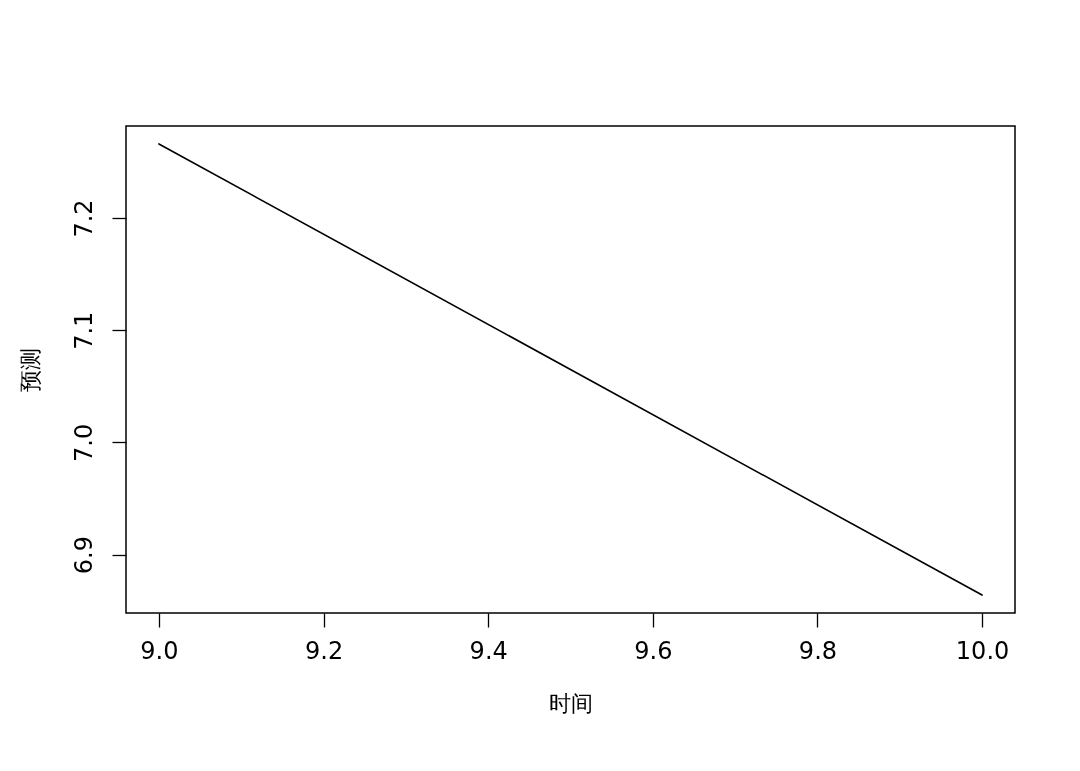  What do you see at coordinates (83, 330) in the screenshot?
I see `y-tick-label: 7.1` at bounding box center [83, 330].